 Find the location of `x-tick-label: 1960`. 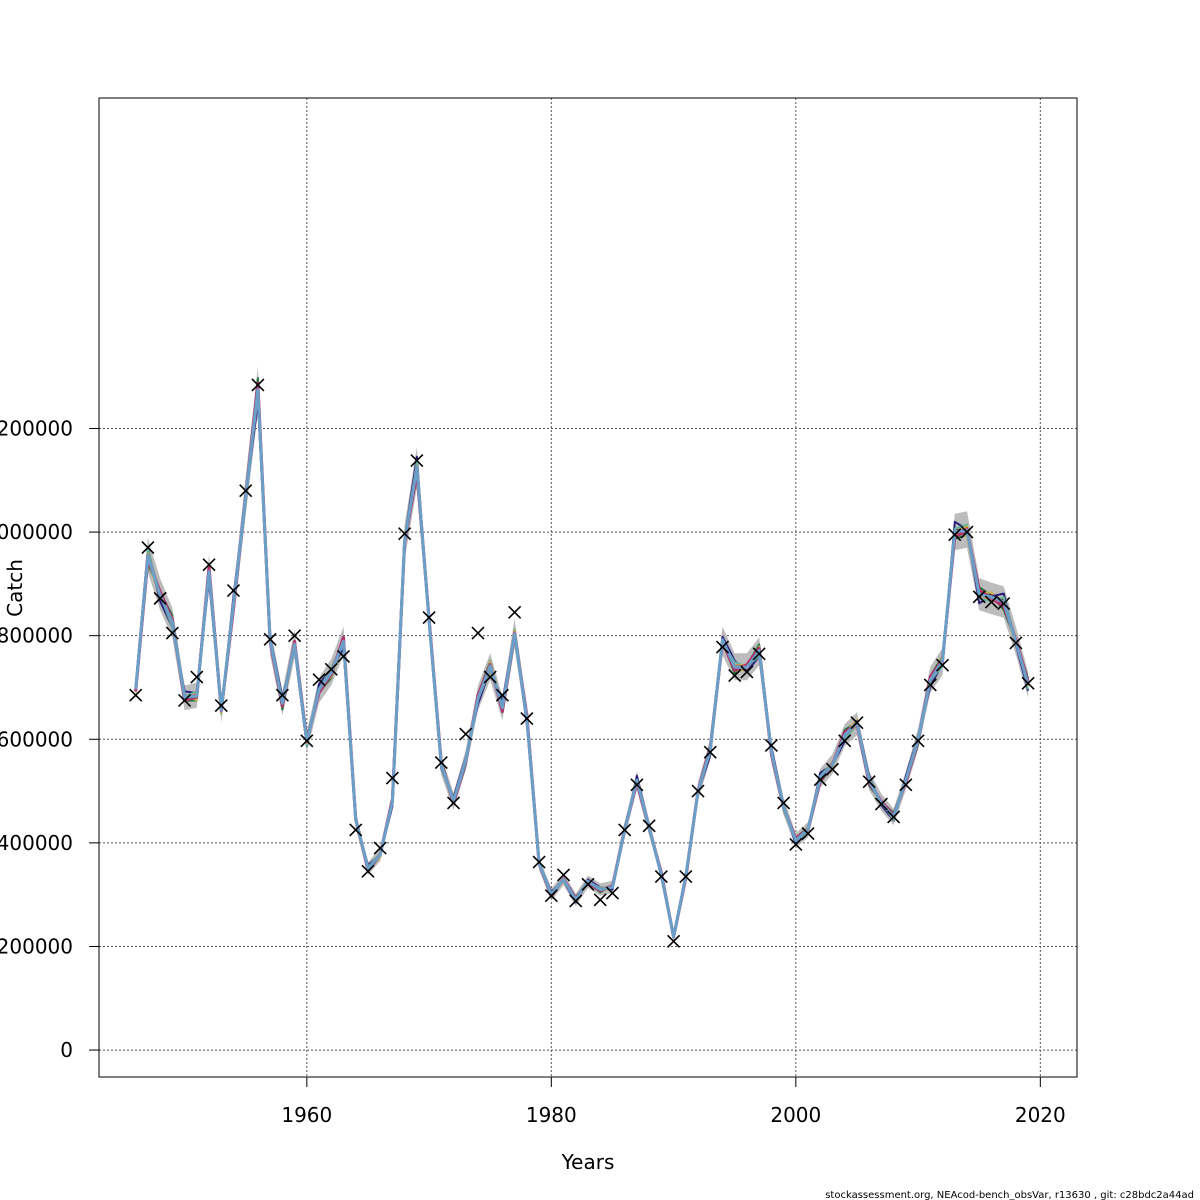

x-tick-label: 1960 is located at coordinates (306, 1115).